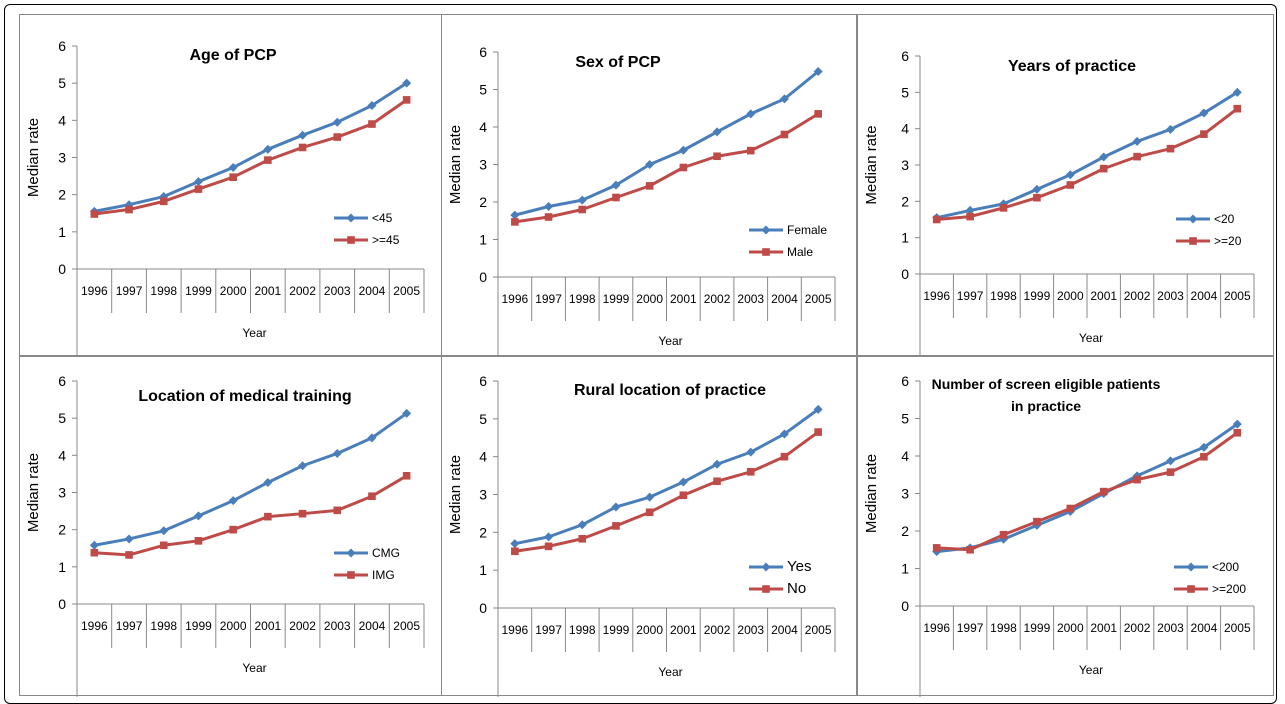 This screenshot has height=704, width=1285. Describe the element at coordinates (382, 218) in the screenshot. I see `legend-label: <45` at that location.